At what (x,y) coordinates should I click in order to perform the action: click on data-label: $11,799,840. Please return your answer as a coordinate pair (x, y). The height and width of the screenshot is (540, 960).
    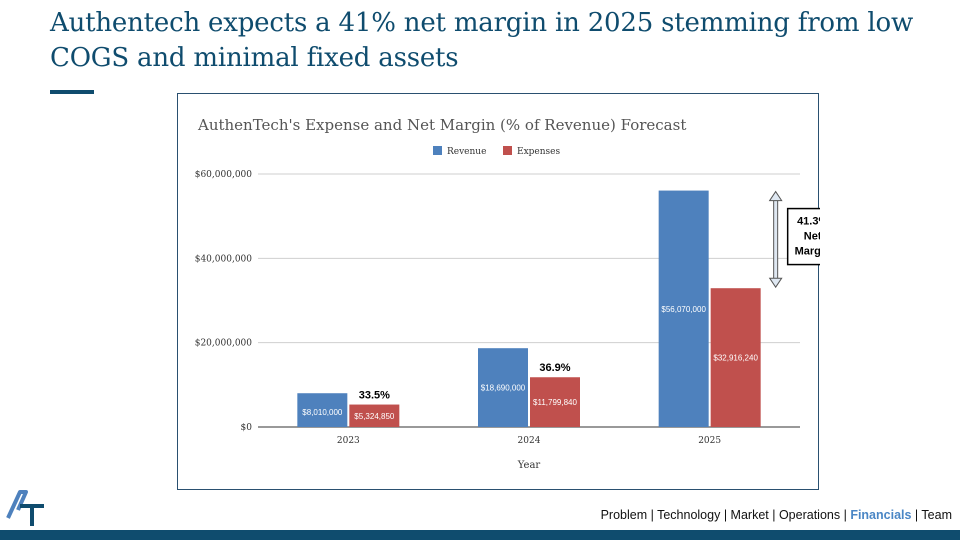
    Looking at the image, I should click on (555, 402).